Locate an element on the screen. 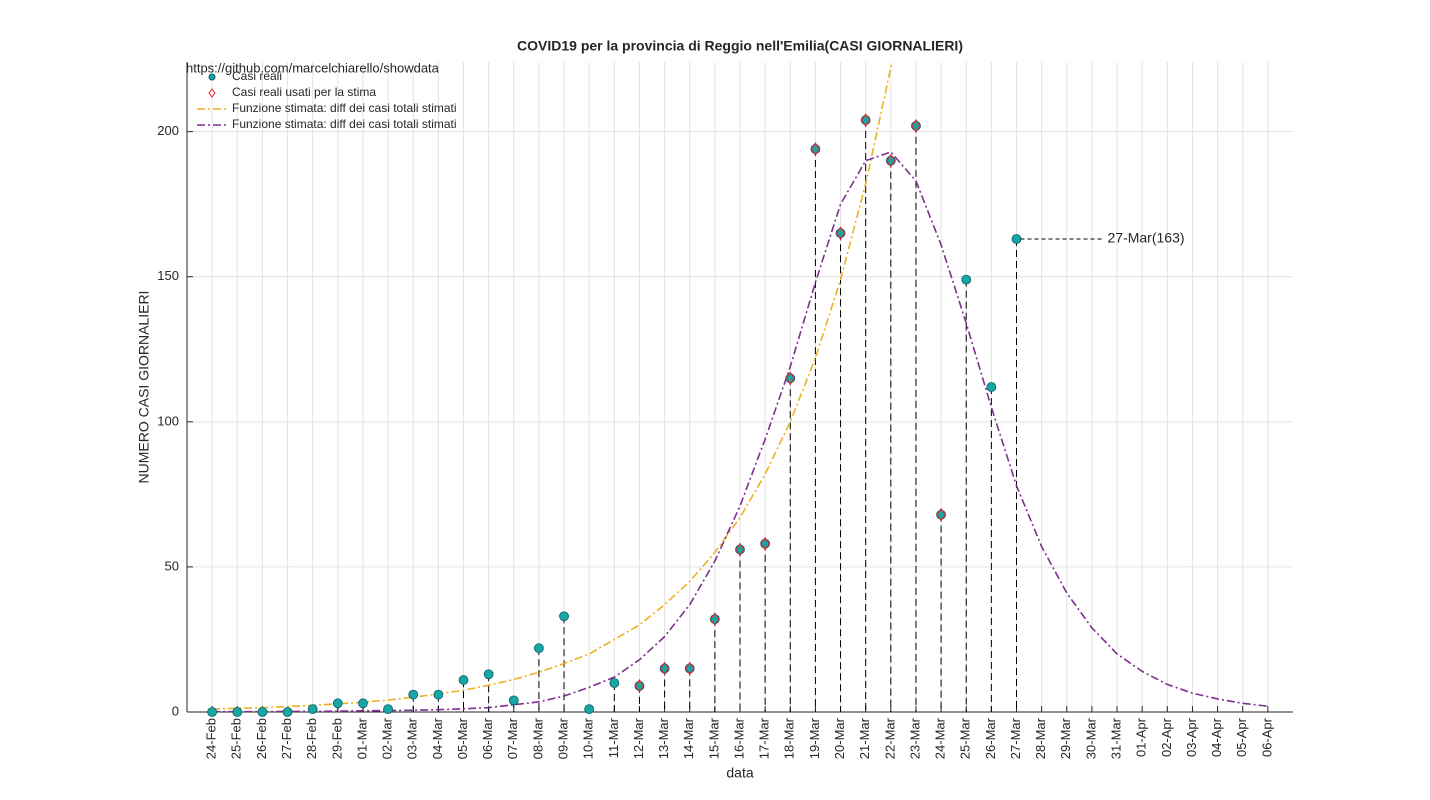  x-tick-label: 28-Feb is located at coordinates (311, 738).